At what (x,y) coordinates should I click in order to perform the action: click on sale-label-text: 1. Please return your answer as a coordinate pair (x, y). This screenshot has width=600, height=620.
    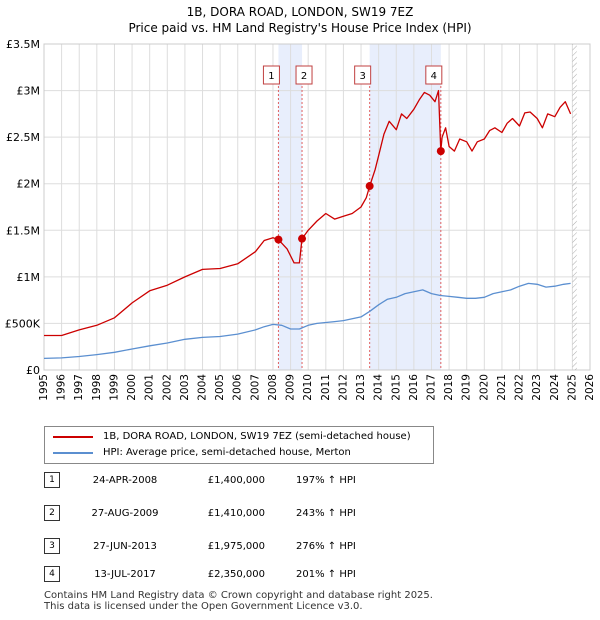
    Looking at the image, I should click on (271, 76).